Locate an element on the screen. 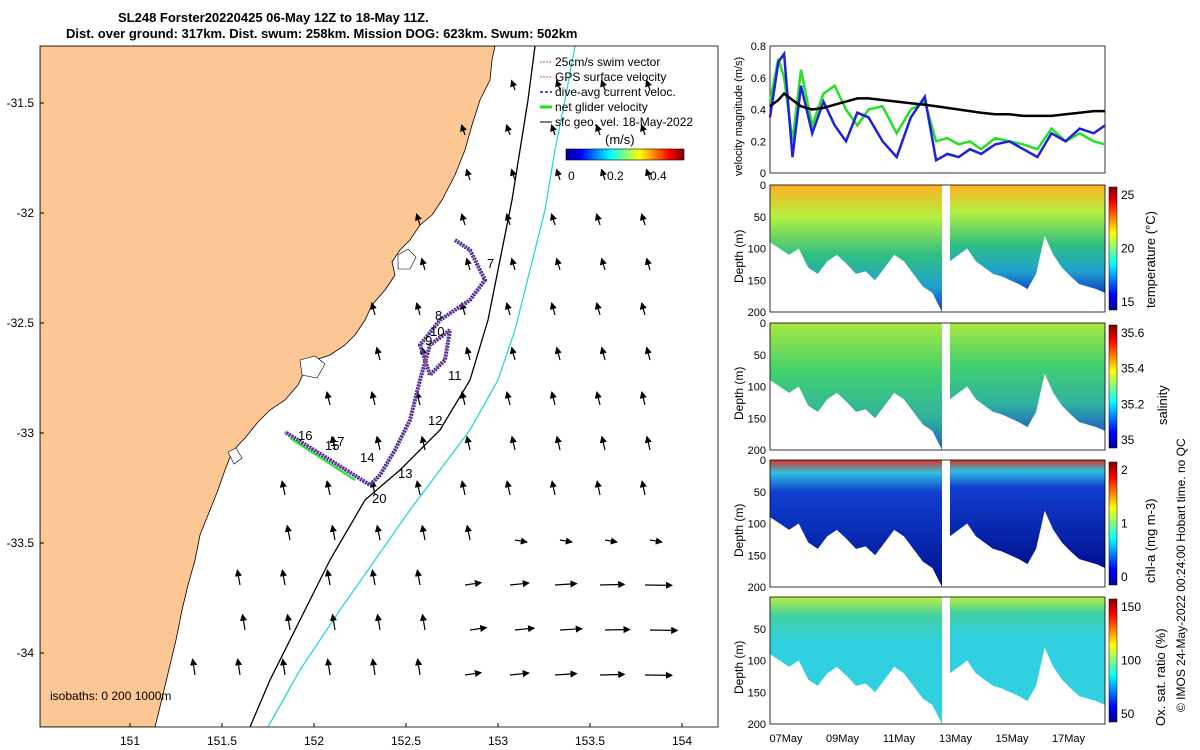  colorbar-tick-label: 25 is located at coordinates (1128, 195).